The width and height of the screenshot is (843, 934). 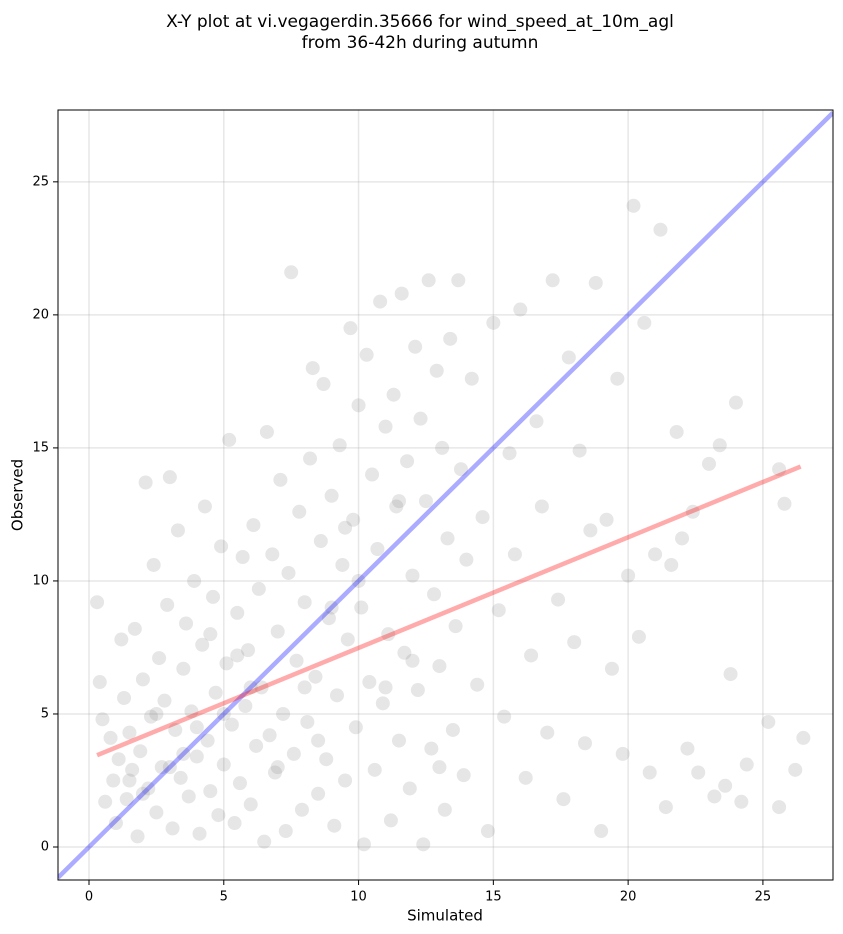 I want to click on y-tick-label: 5, so click(x=45, y=713).